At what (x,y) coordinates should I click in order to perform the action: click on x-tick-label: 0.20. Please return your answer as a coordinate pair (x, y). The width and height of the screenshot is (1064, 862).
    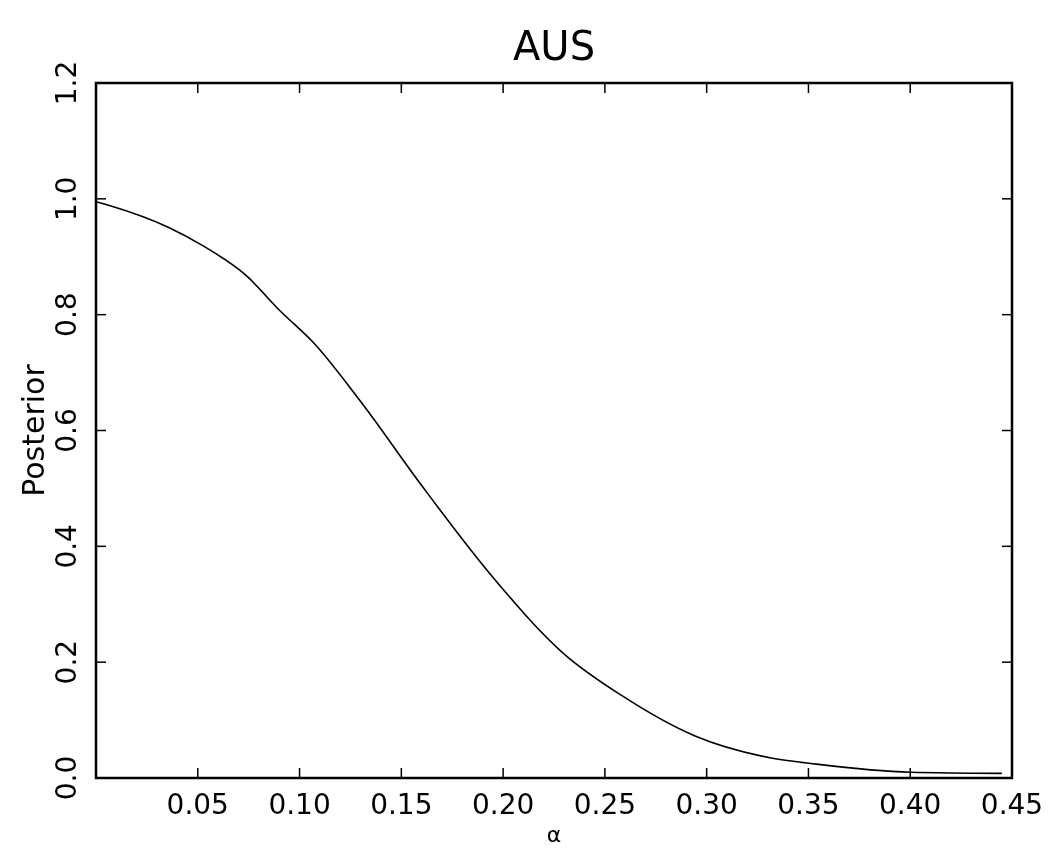
    Looking at the image, I should click on (503, 804).